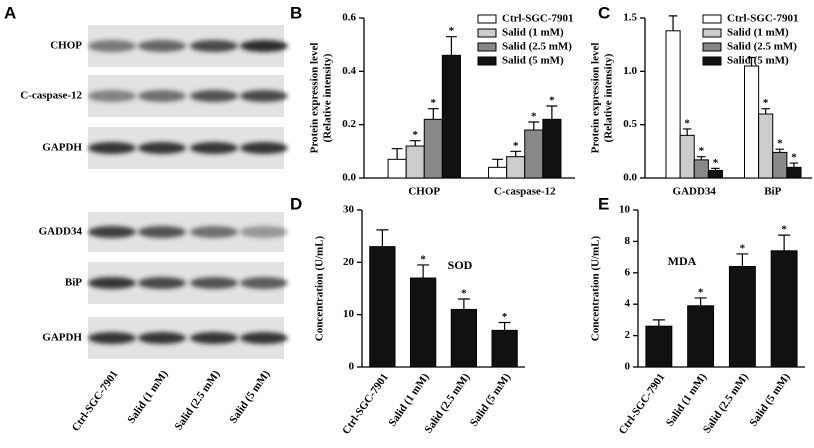 The width and height of the screenshot is (814, 448). I want to click on y-tick-label: 1.5, so click(630, 18).